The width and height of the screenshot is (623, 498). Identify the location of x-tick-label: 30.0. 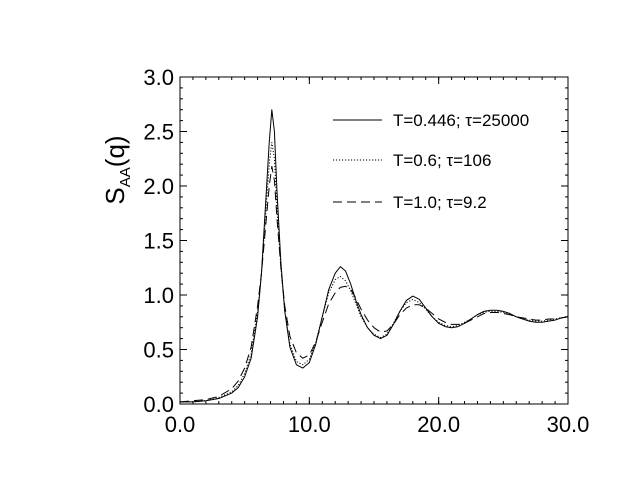
(568, 424).